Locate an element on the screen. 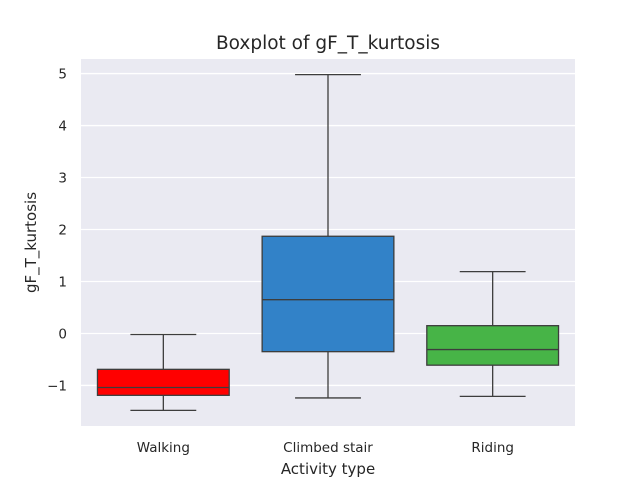  box-walking is located at coordinates (163, 372).